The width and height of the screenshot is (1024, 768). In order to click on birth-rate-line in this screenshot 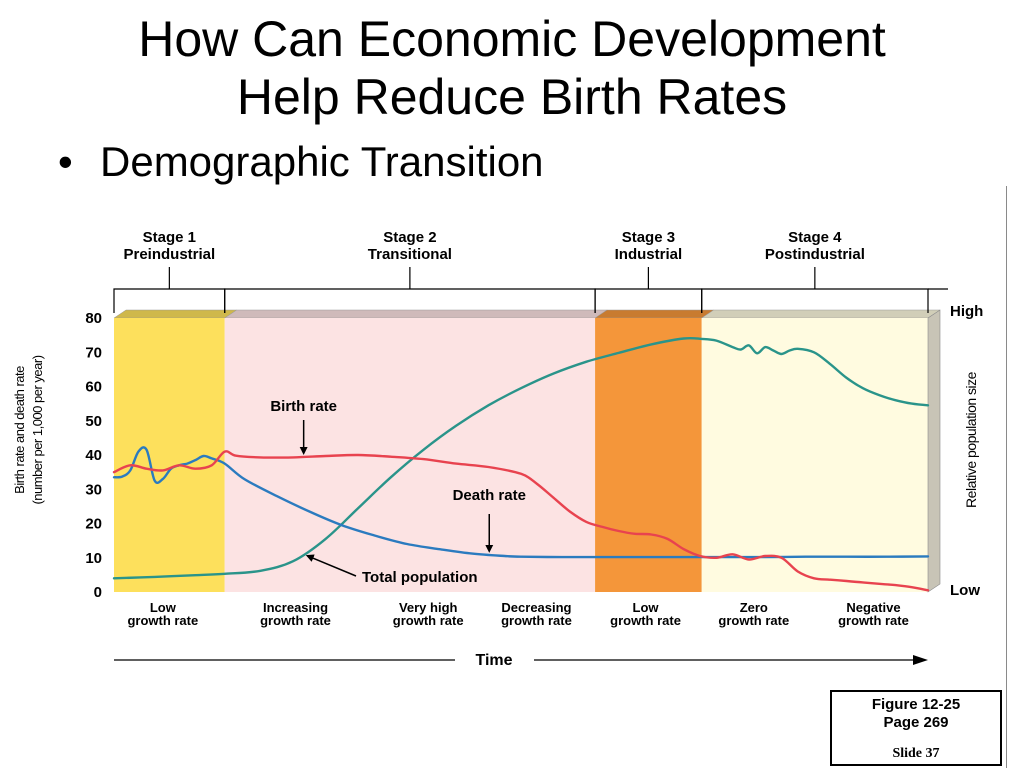, I will do `click(521, 521)`.